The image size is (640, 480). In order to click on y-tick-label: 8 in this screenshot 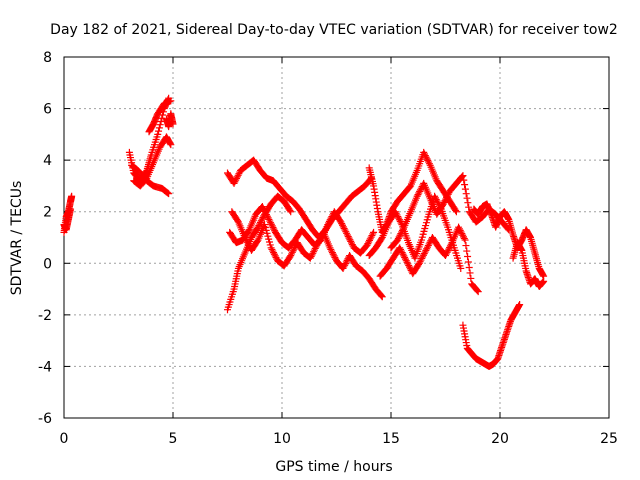, I will do `click(47, 58)`.